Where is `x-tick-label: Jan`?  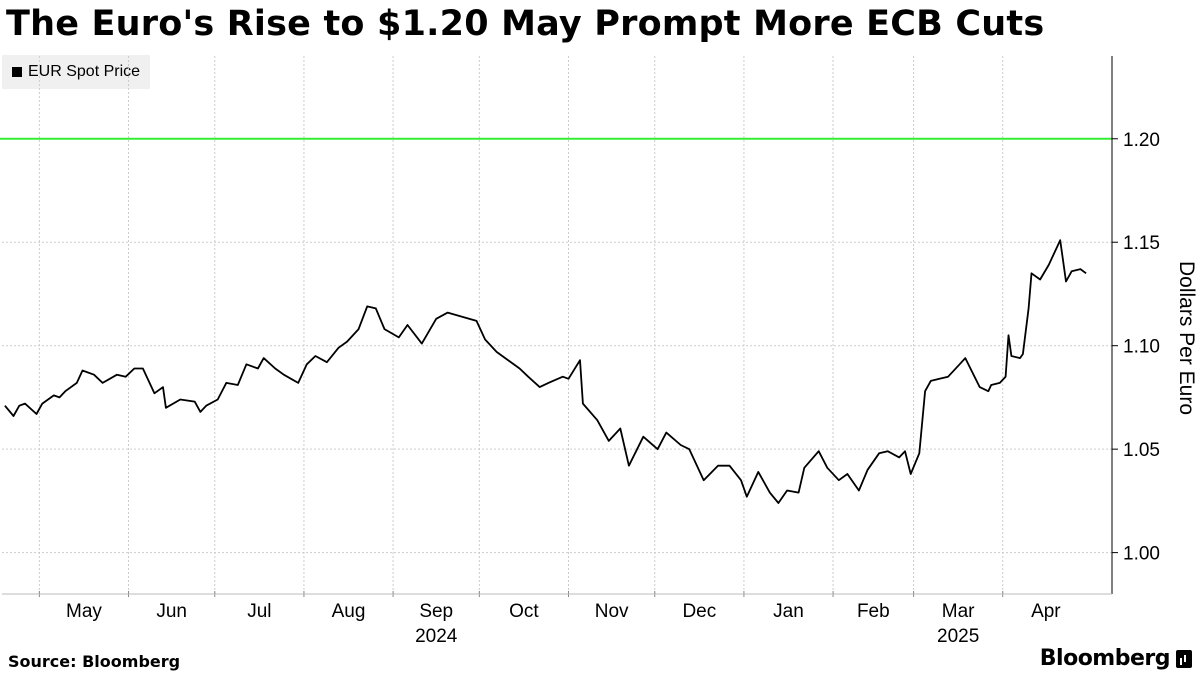 x-tick-label: Jan is located at coordinates (788, 611).